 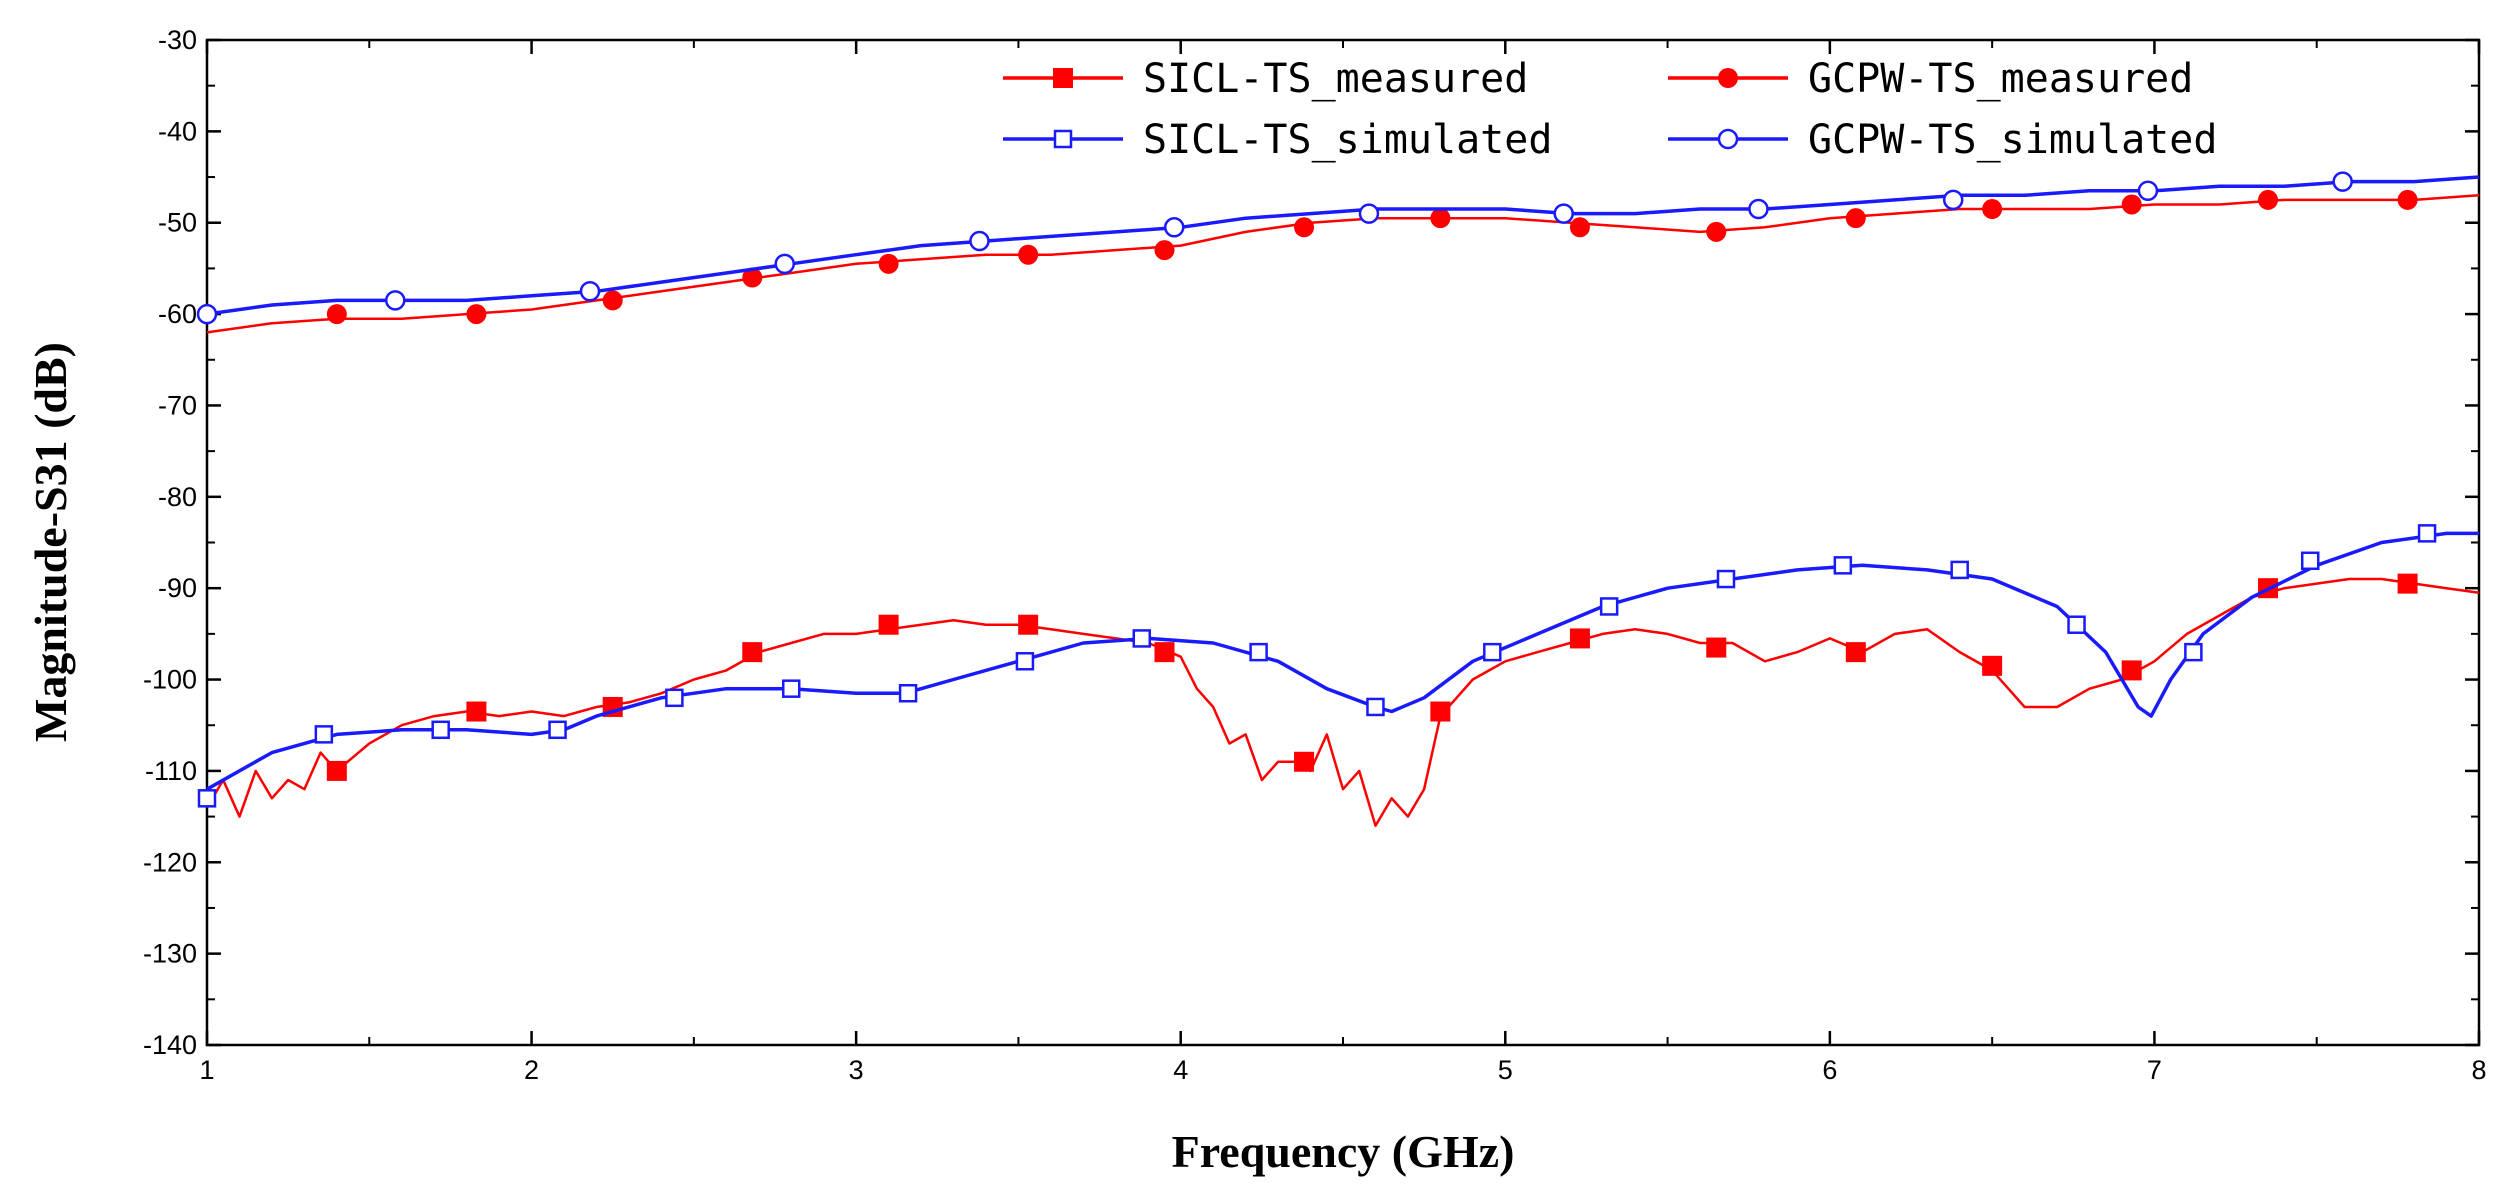 What do you see at coordinates (1829, 1070) in the screenshot?
I see `x-tick-label: 6` at bounding box center [1829, 1070].